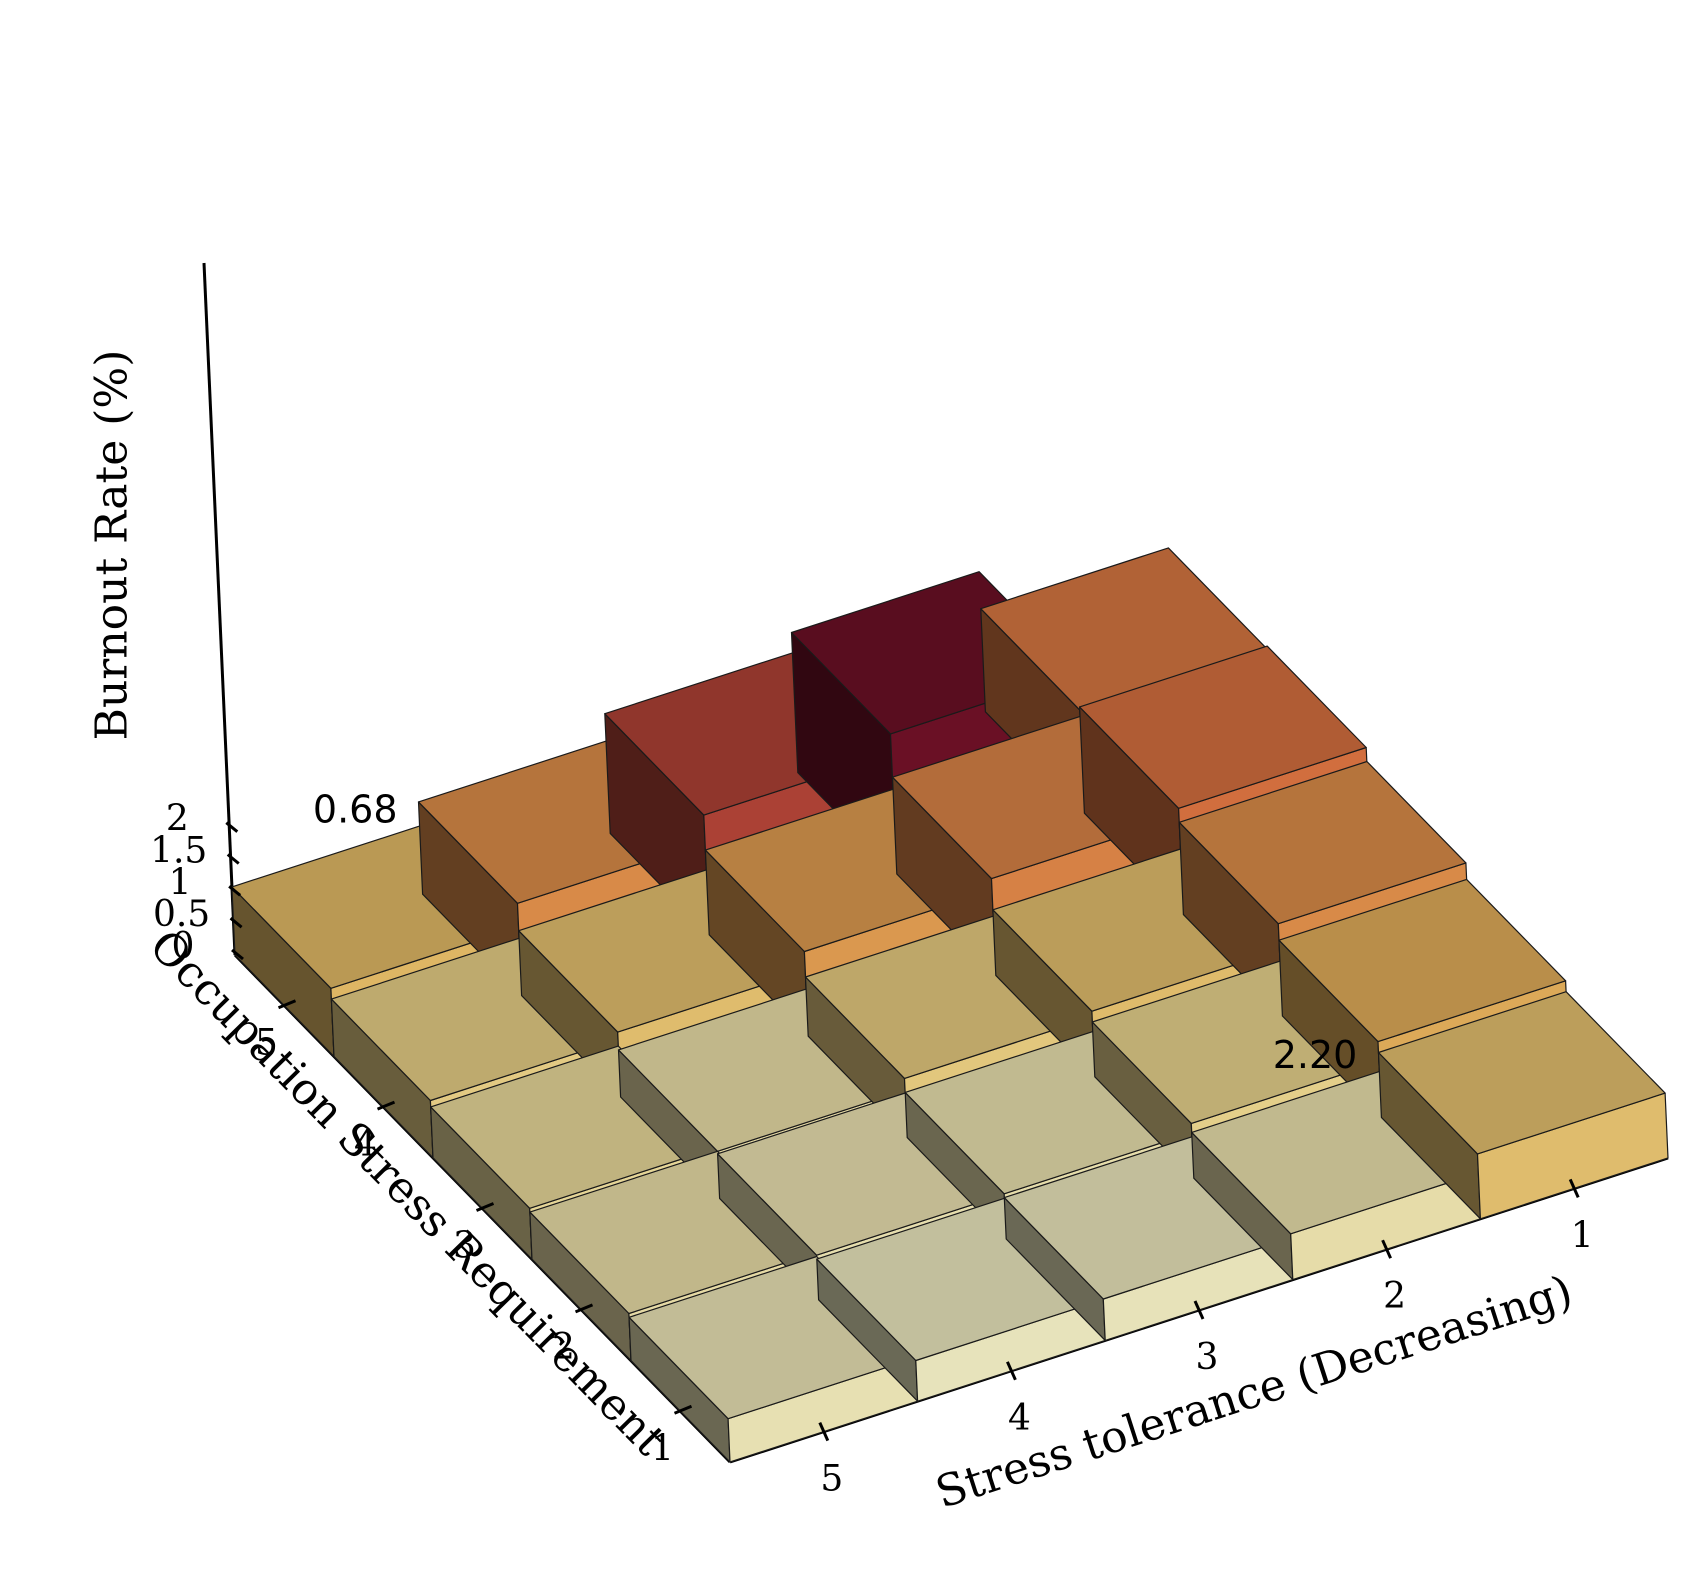  Describe the element at coordinates (178, 851) in the screenshot. I see `z-tick-label: 1.5` at that location.